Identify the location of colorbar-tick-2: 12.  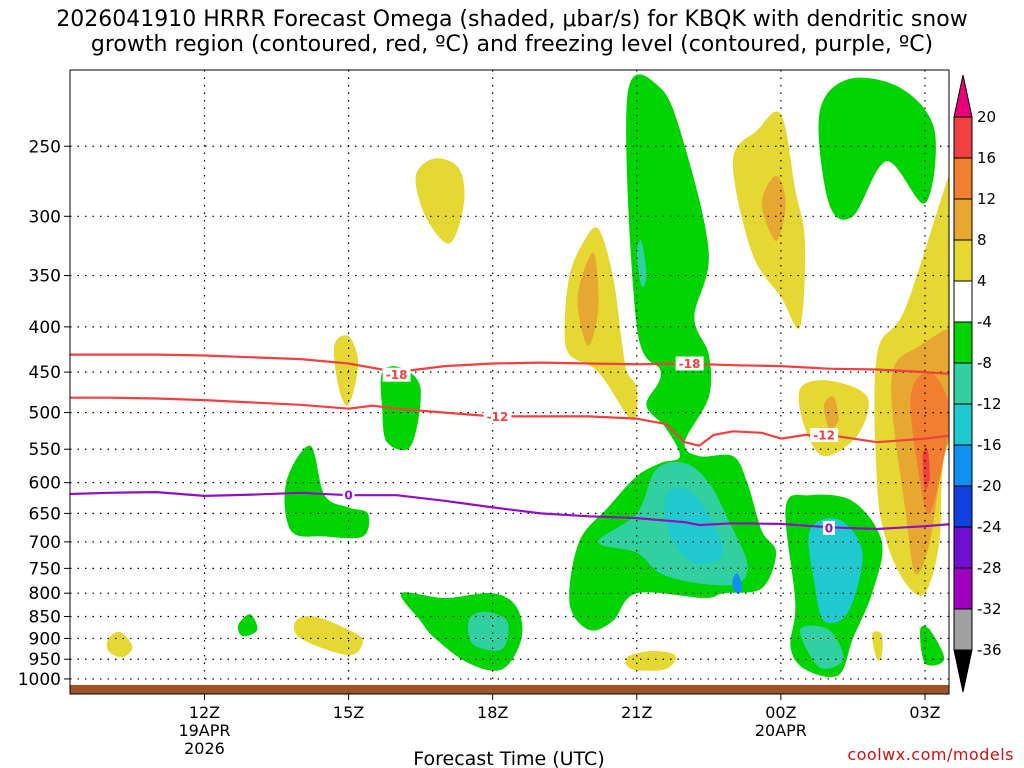
(986, 199).